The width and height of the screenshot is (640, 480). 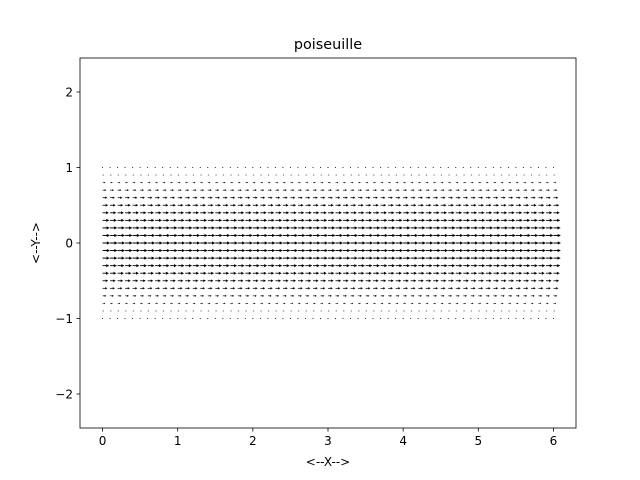 I want to click on x-tick-label: 5, so click(x=478, y=441).